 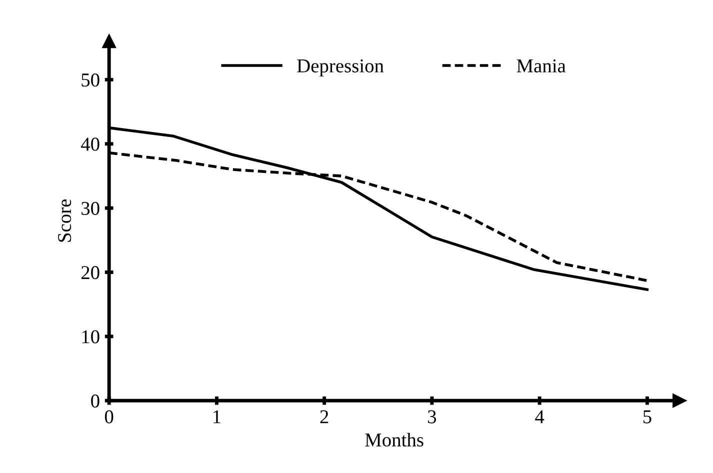 I want to click on y-tick-label: 20, so click(x=90, y=273).